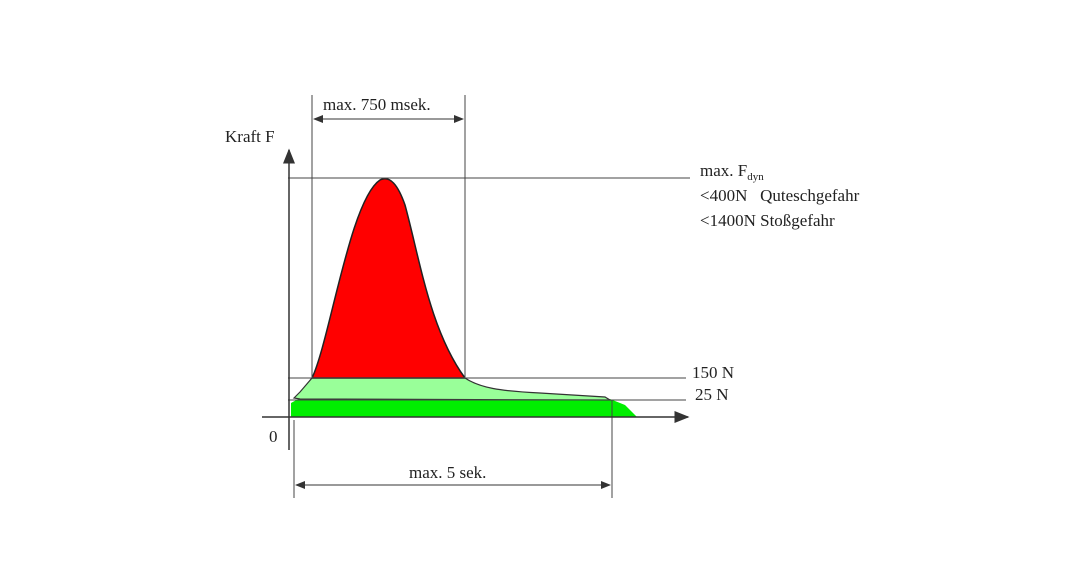 This screenshot has height=562, width=1080. I want to click on origin-label: 0, so click(273, 436).